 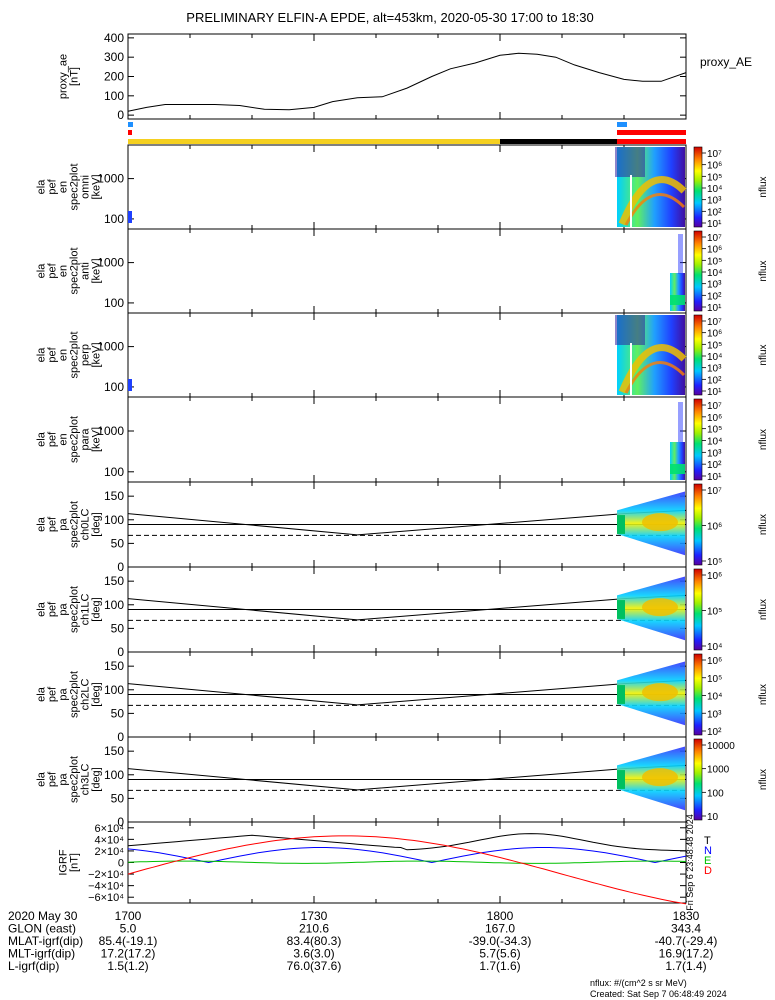 I want to click on ch2LC-tick-label: 50, so click(x=118, y=713).